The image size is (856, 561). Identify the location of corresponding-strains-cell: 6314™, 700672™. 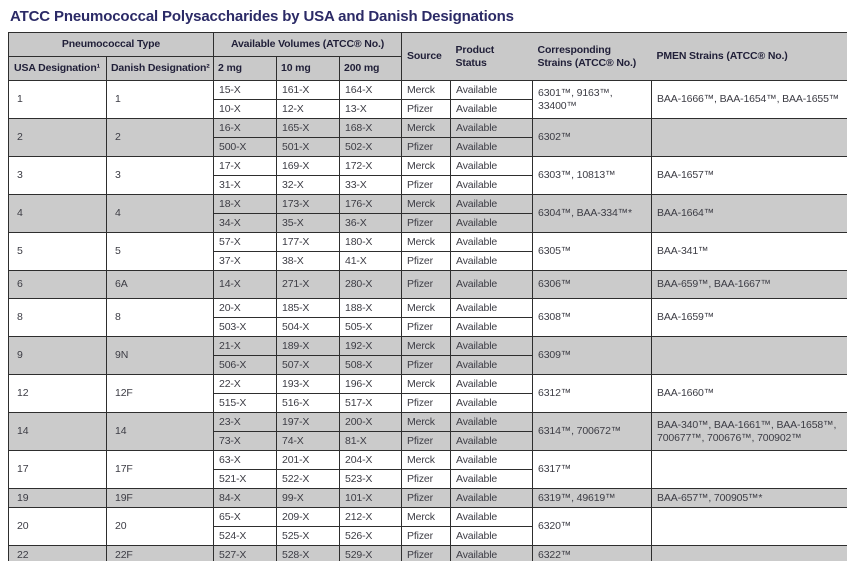
(592, 431).